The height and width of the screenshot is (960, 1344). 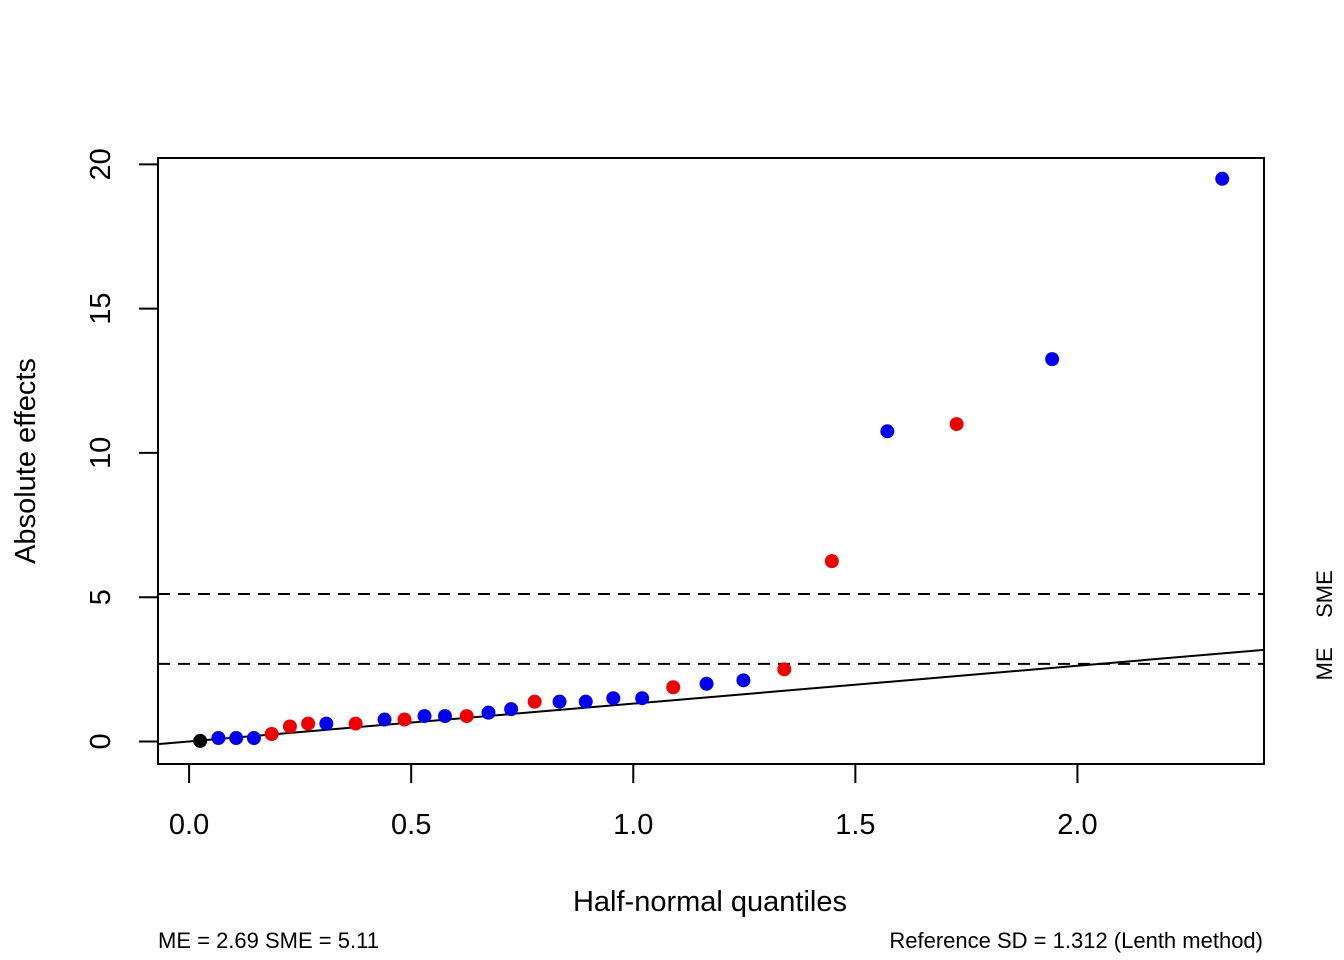 What do you see at coordinates (101, 453) in the screenshot?
I see `y-tick-label: 10` at bounding box center [101, 453].